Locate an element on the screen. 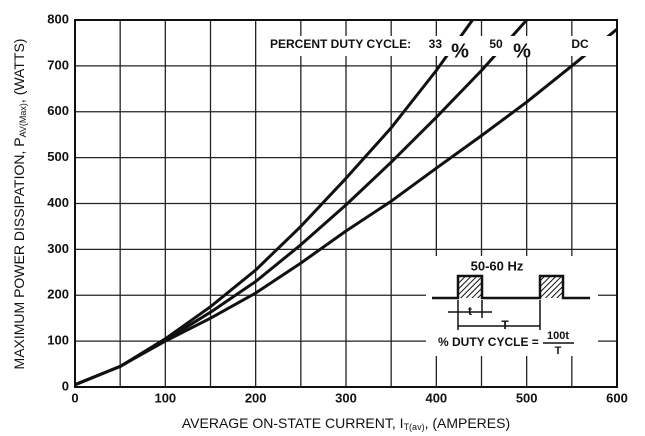 This screenshot has width=645, height=436. x-tick-label: 100 is located at coordinates (165, 397).